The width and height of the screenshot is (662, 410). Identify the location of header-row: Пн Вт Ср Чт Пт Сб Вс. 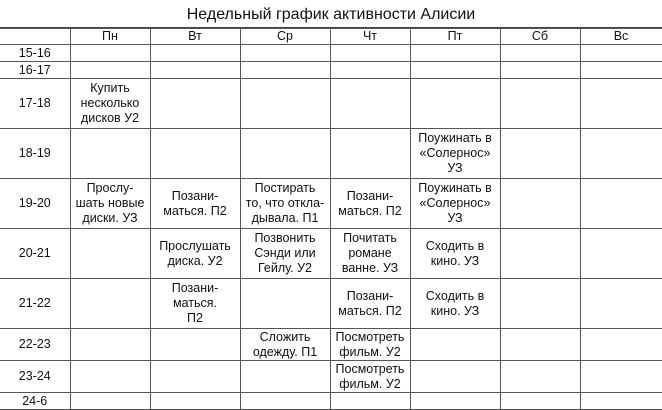
(331, 36).